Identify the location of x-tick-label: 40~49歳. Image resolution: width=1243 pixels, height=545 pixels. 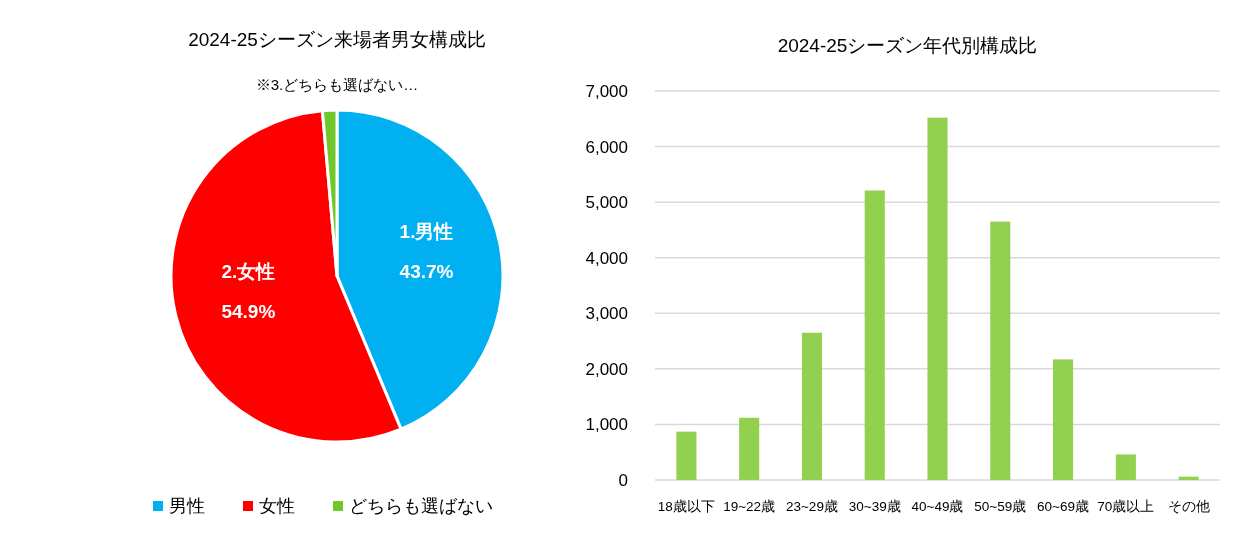
(937, 506).